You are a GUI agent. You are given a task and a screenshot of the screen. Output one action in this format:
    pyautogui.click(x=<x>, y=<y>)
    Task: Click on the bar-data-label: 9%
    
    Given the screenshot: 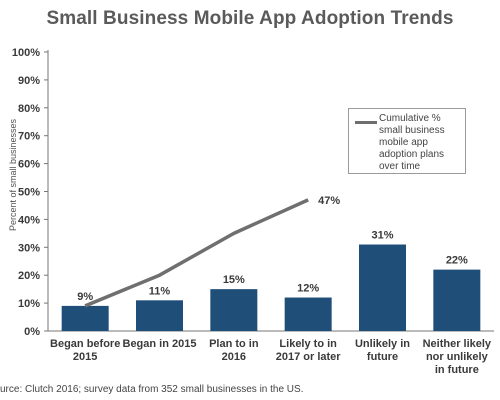 What is the action you would take?
    pyautogui.click(x=85, y=297)
    